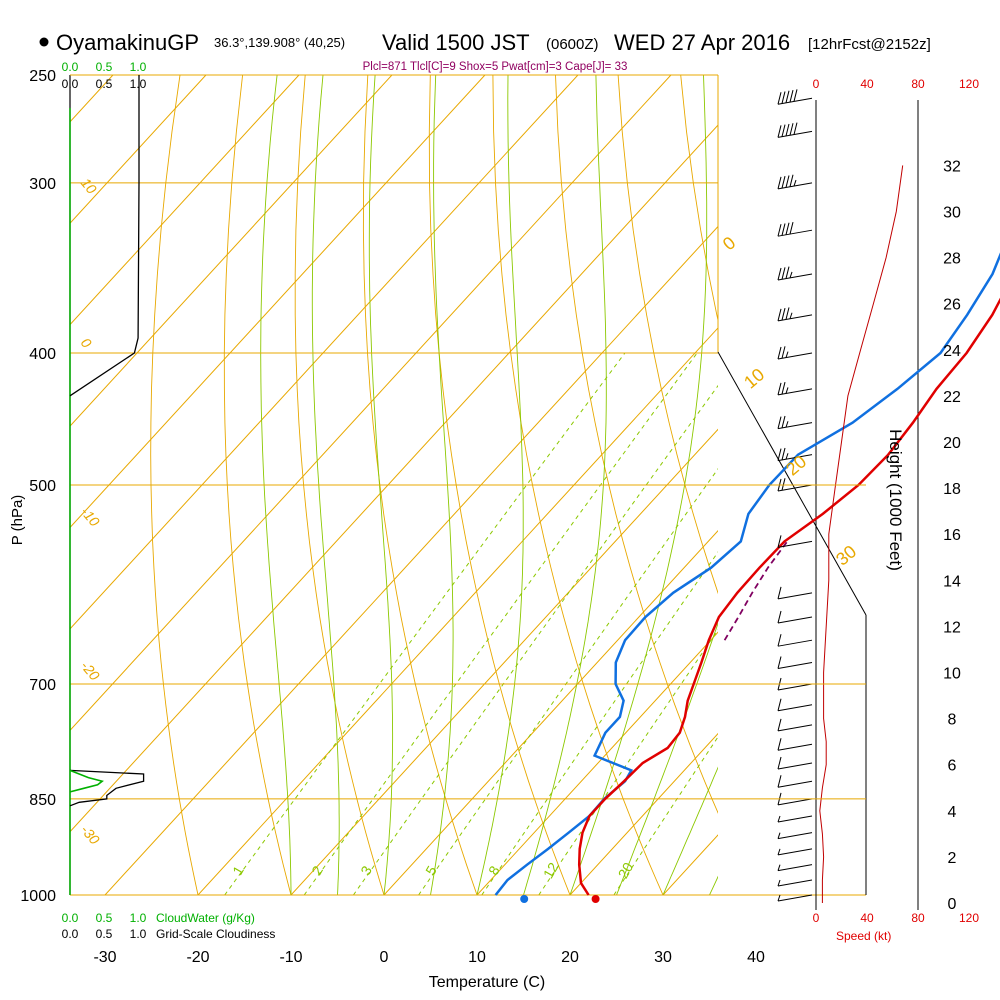  Describe the element at coordinates (456, 42) in the screenshot. I see `valid-time: Valid 1500 JST` at that location.